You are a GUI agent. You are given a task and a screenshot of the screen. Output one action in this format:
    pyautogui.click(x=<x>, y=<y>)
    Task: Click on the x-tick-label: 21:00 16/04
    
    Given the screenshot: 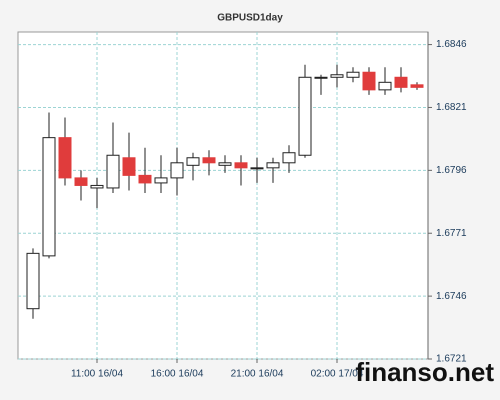 What is the action you would take?
    pyautogui.click(x=257, y=374)
    